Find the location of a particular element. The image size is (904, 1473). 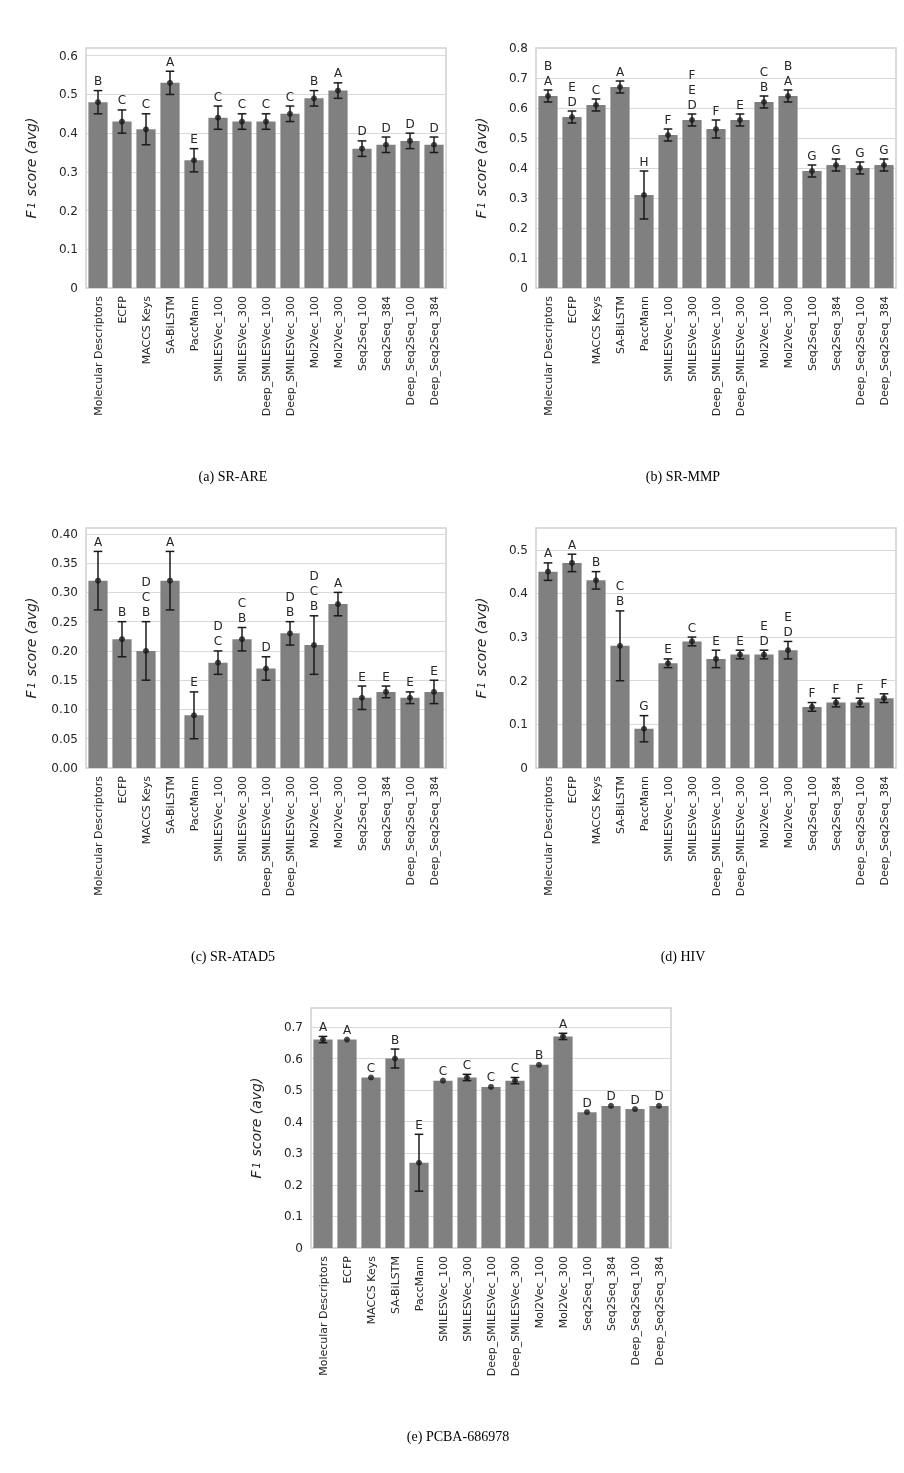

y-tick-label: 0.1 is located at coordinates (293, 1216).